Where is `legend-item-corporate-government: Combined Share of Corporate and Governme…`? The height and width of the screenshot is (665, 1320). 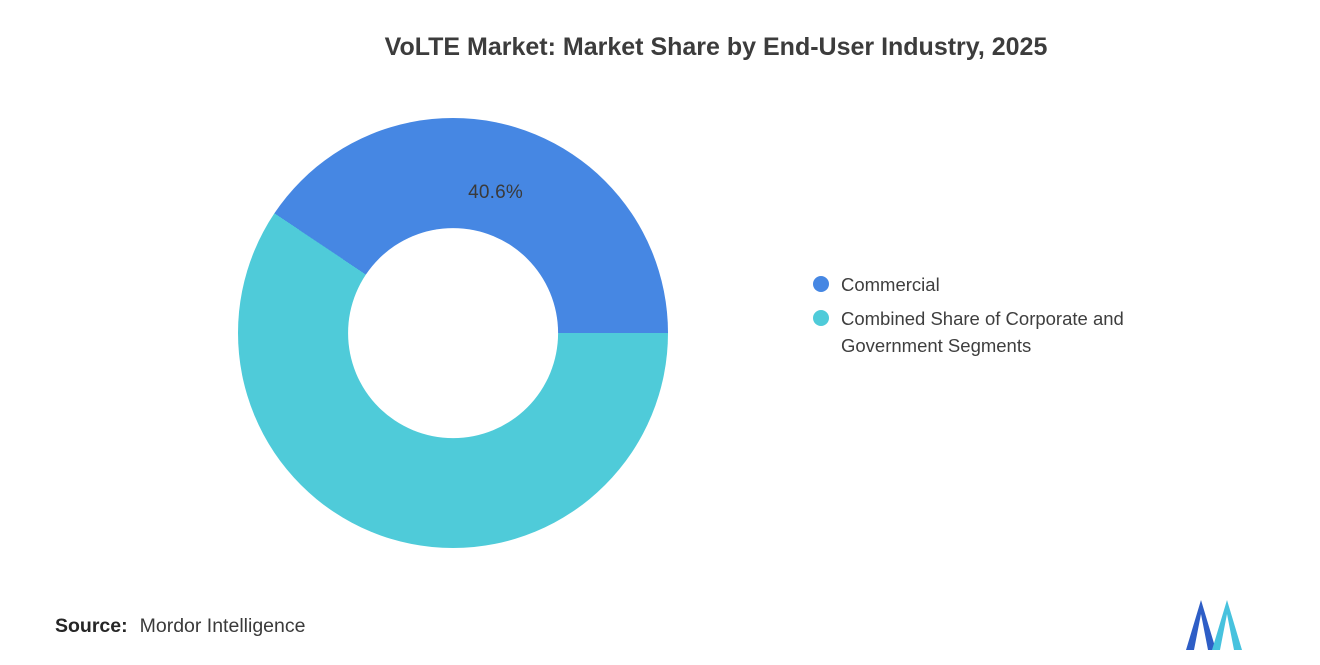
legend-item-corporate-government: Combined Share of Corporate and Governme… is located at coordinates (999, 332).